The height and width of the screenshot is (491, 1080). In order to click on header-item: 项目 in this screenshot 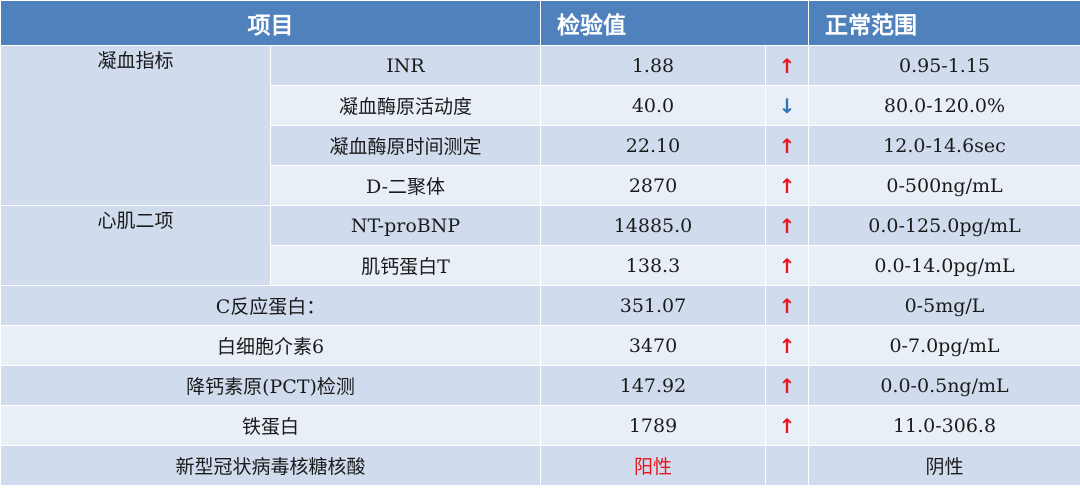, I will do `click(270, 23)`.